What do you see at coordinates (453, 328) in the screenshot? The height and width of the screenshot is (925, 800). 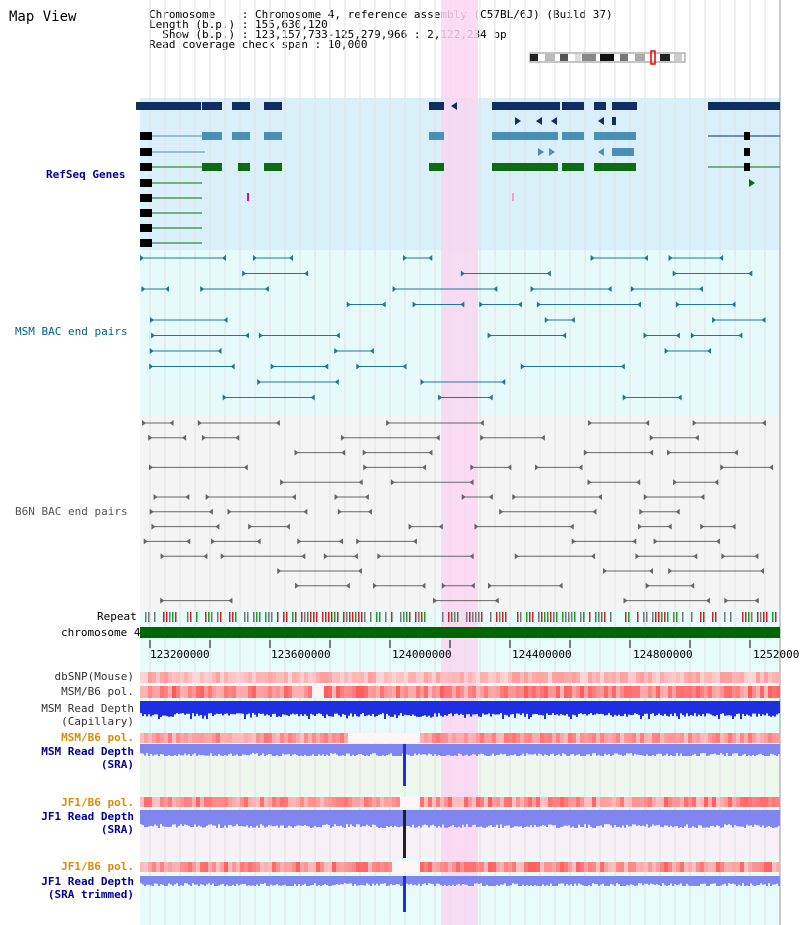 I see `msm-bac-track` at bounding box center [453, 328].